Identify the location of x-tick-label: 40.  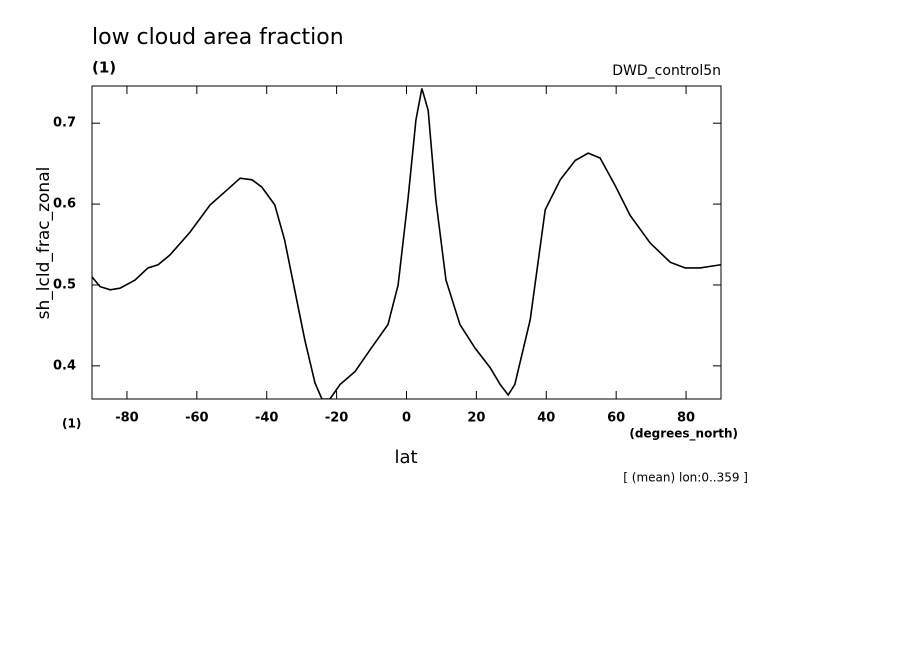
(546, 418).